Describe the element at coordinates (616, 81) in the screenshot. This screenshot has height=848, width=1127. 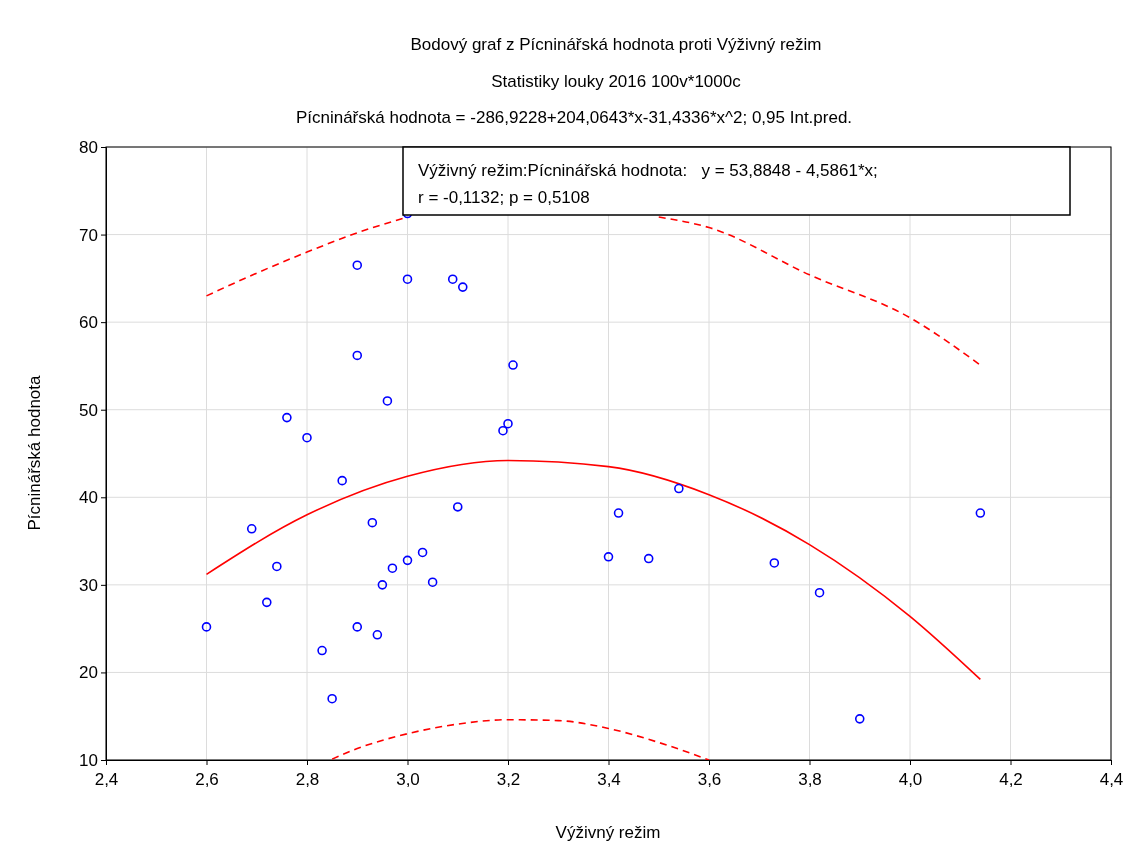
I see `chart-subtitle: Statistiky louky 2016 100v*1000c` at that location.